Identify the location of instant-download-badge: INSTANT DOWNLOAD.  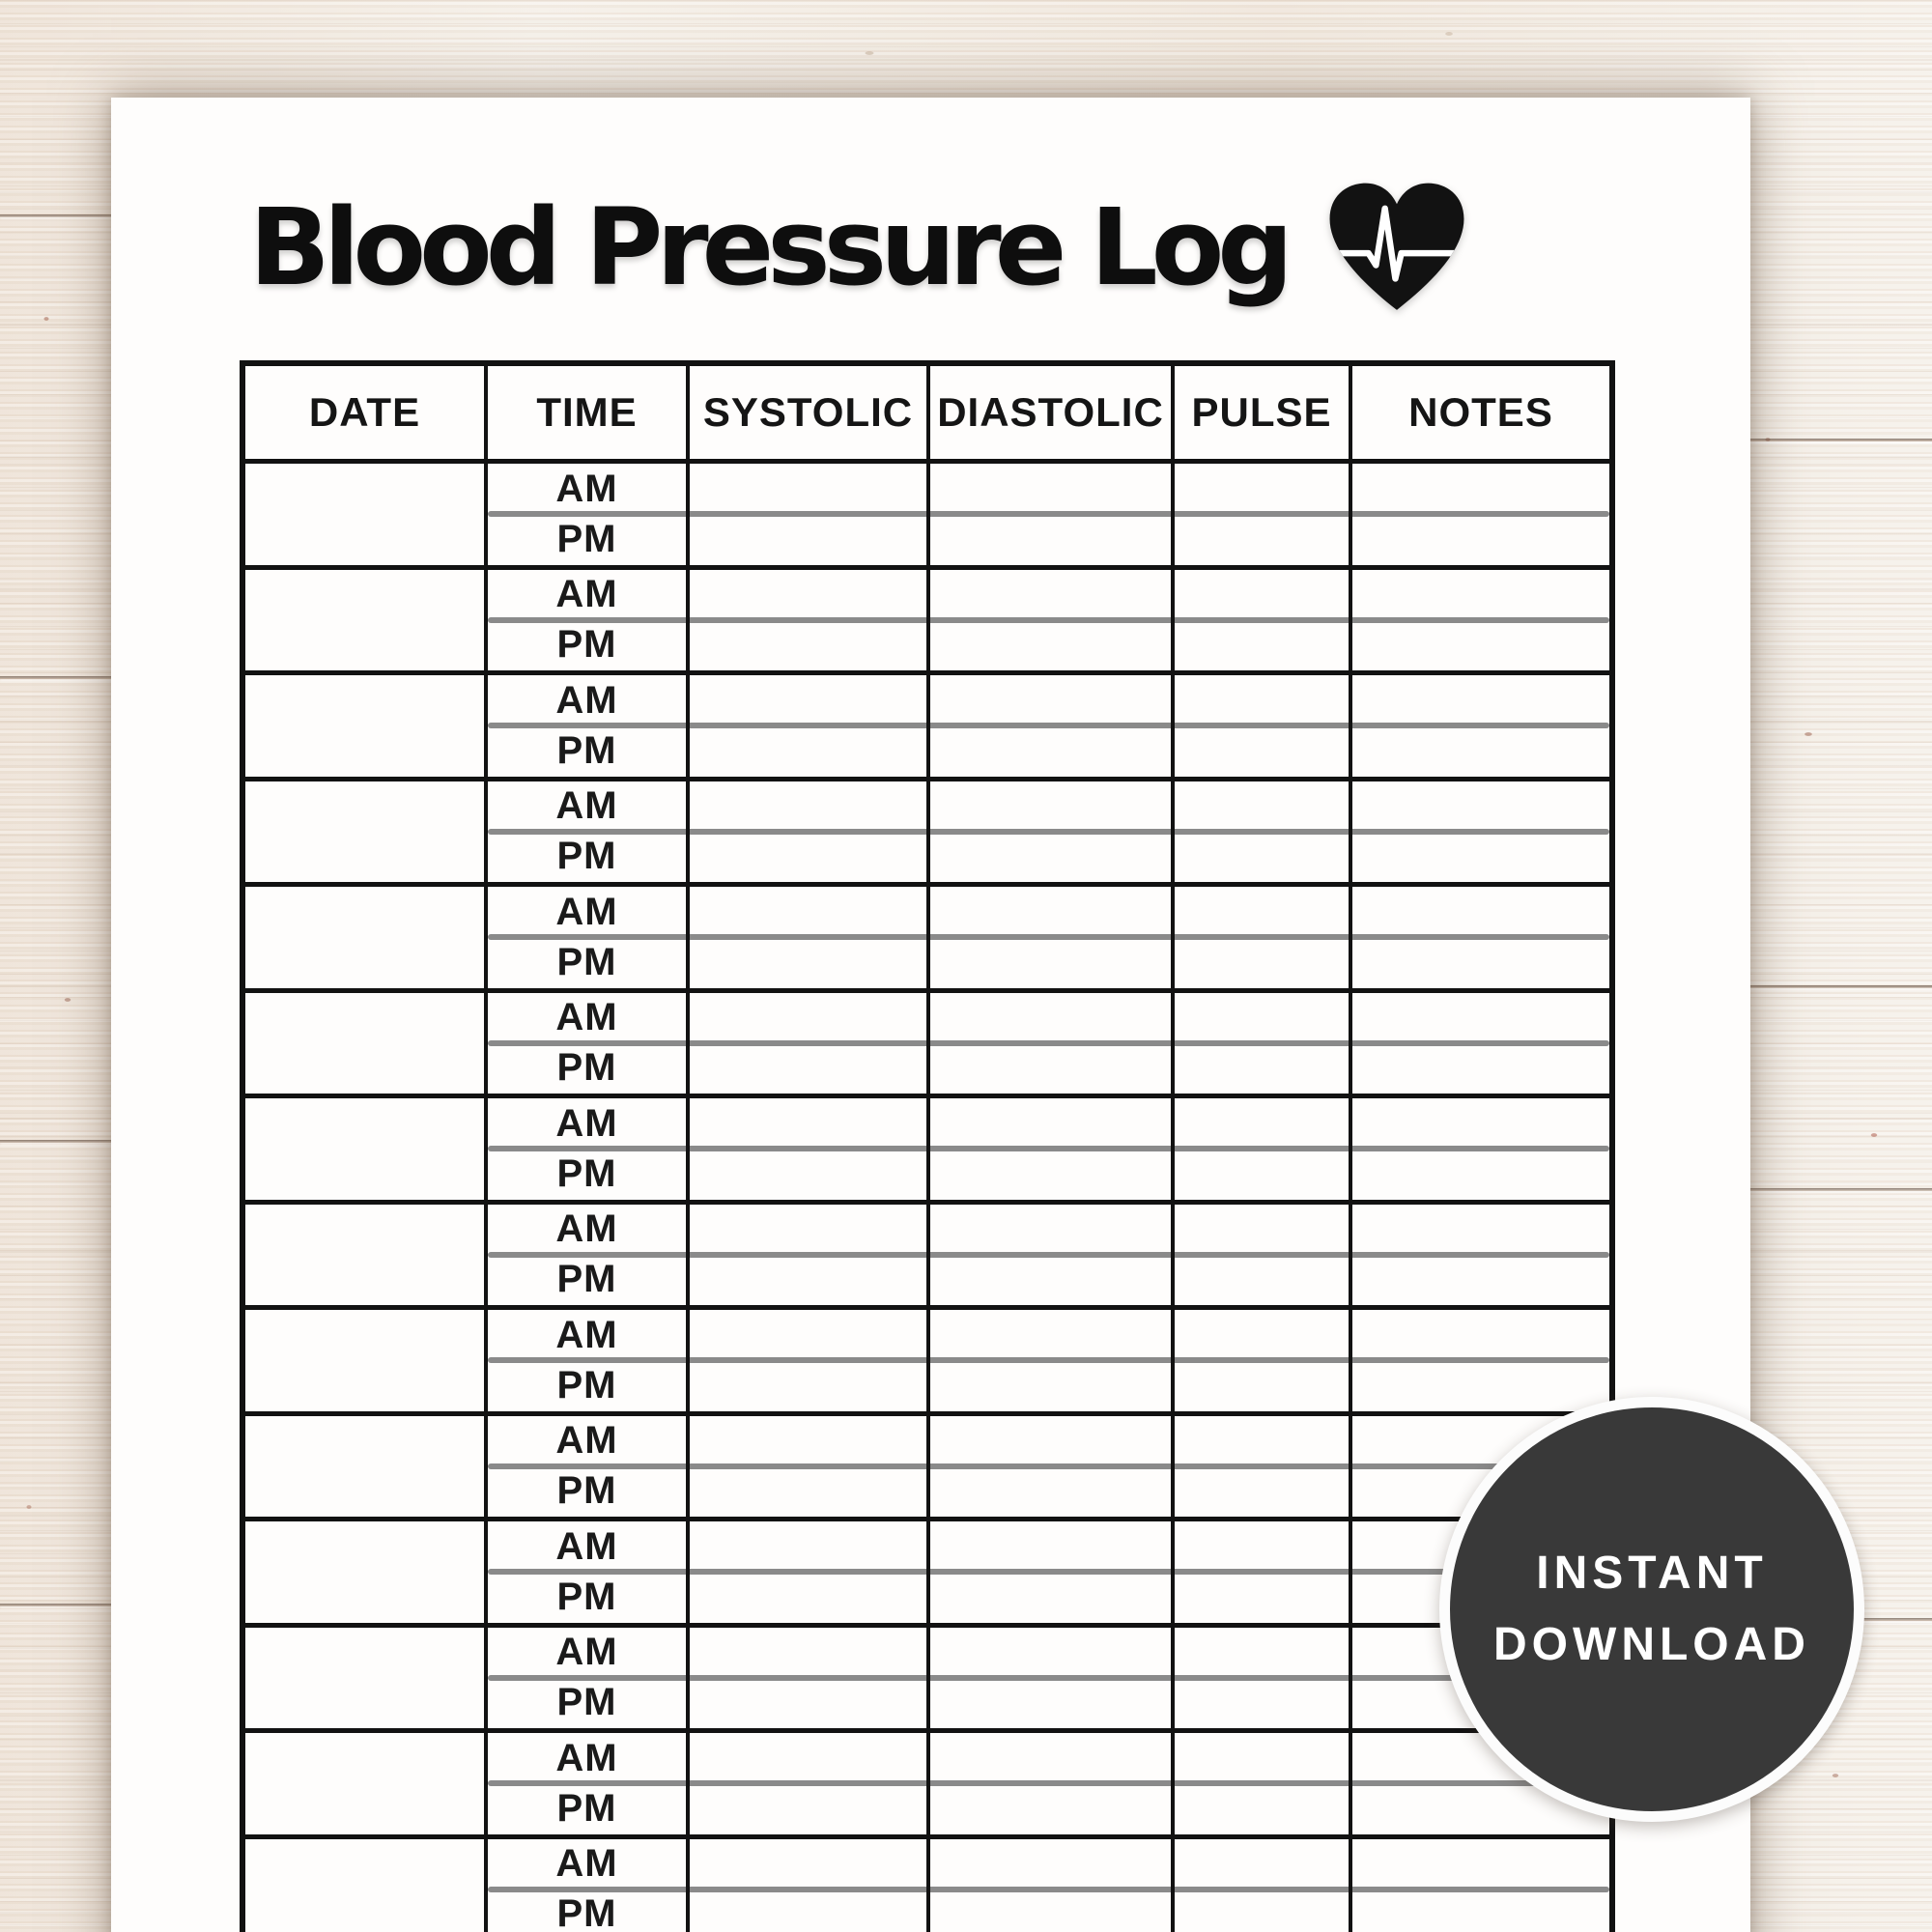
(1651, 1609).